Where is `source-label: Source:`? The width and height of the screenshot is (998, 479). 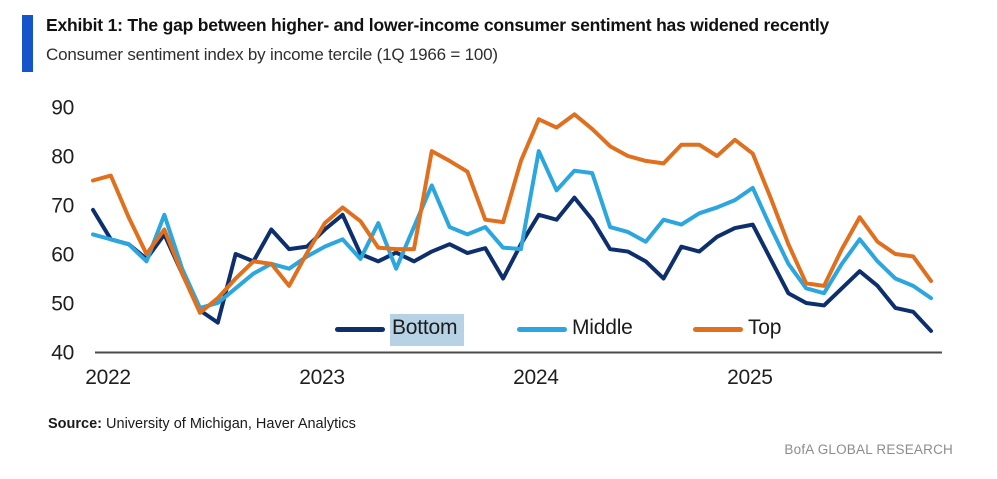 source-label: Source: is located at coordinates (75, 424).